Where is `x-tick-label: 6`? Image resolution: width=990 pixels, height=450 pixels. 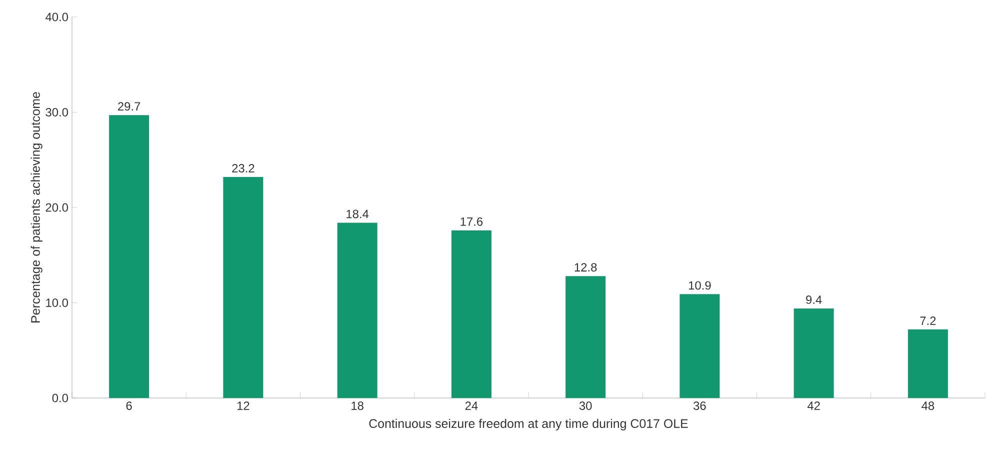 x-tick-label: 6 is located at coordinates (129, 406).